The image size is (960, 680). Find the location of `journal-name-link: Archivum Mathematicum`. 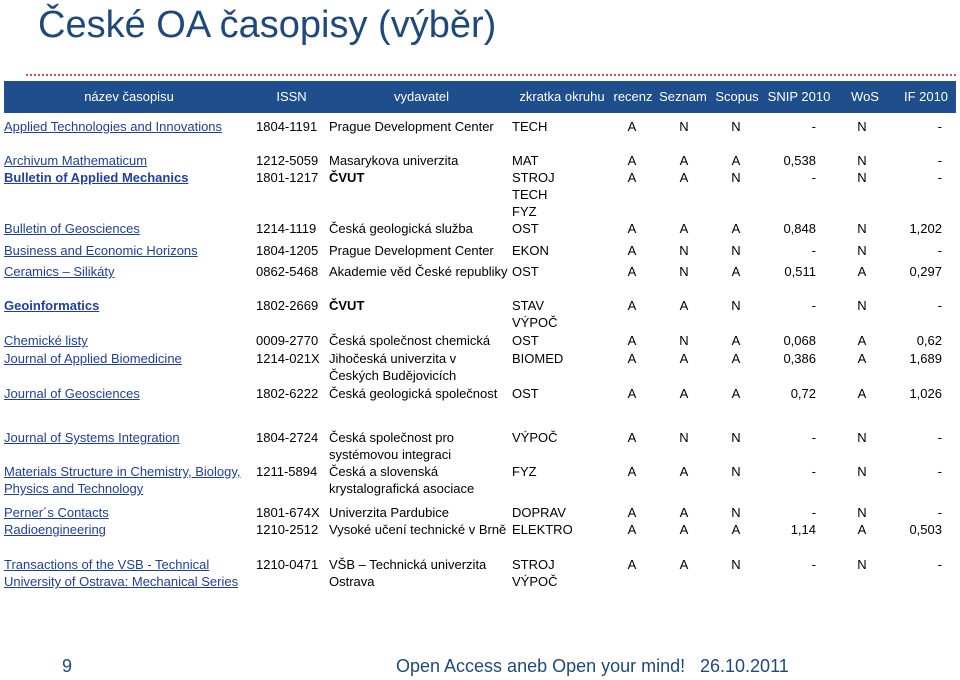

journal-name-link: Archivum Mathematicum is located at coordinates (76, 160).